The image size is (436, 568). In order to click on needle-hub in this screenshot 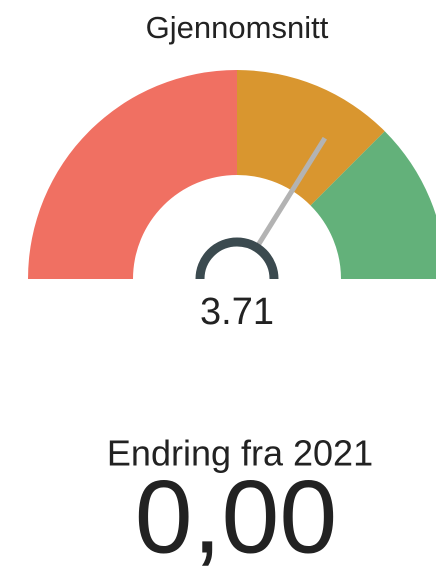, I will do `click(237, 258)`.